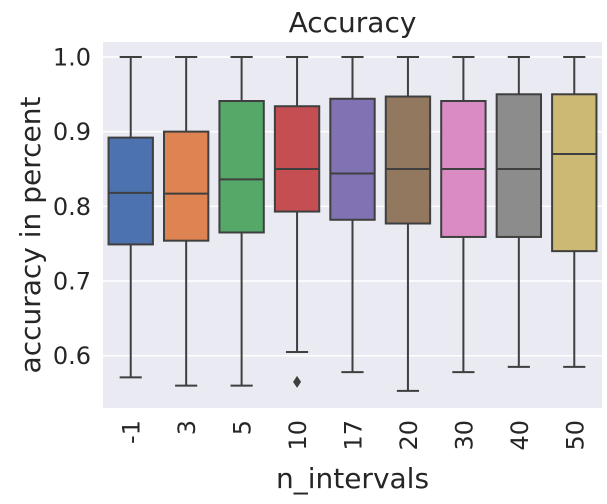 This screenshot has height=504, width=607. Describe the element at coordinates (409, 435) in the screenshot. I see `x-tick-label: 20` at that location.